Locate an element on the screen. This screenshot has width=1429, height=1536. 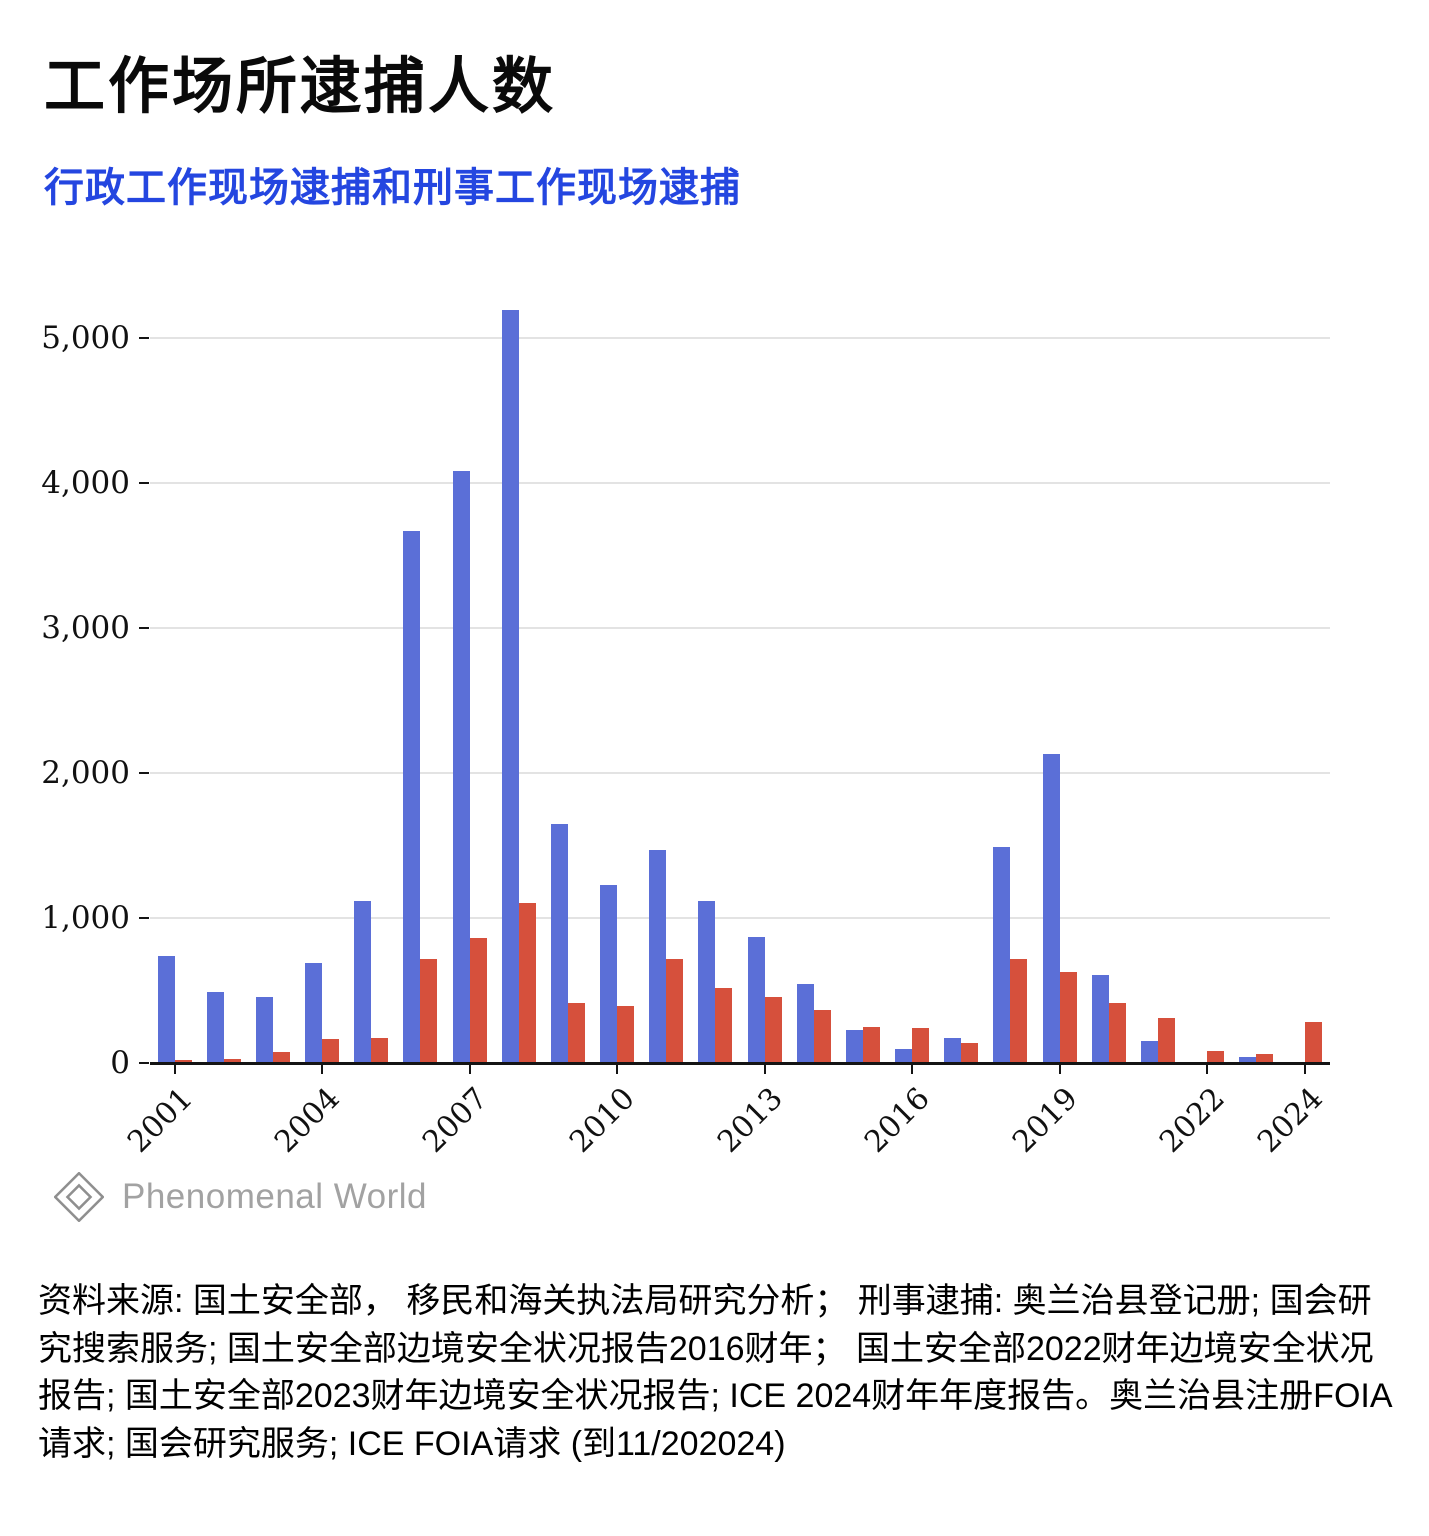
x-tick-label: 2013 is located at coordinates (750, 1120).